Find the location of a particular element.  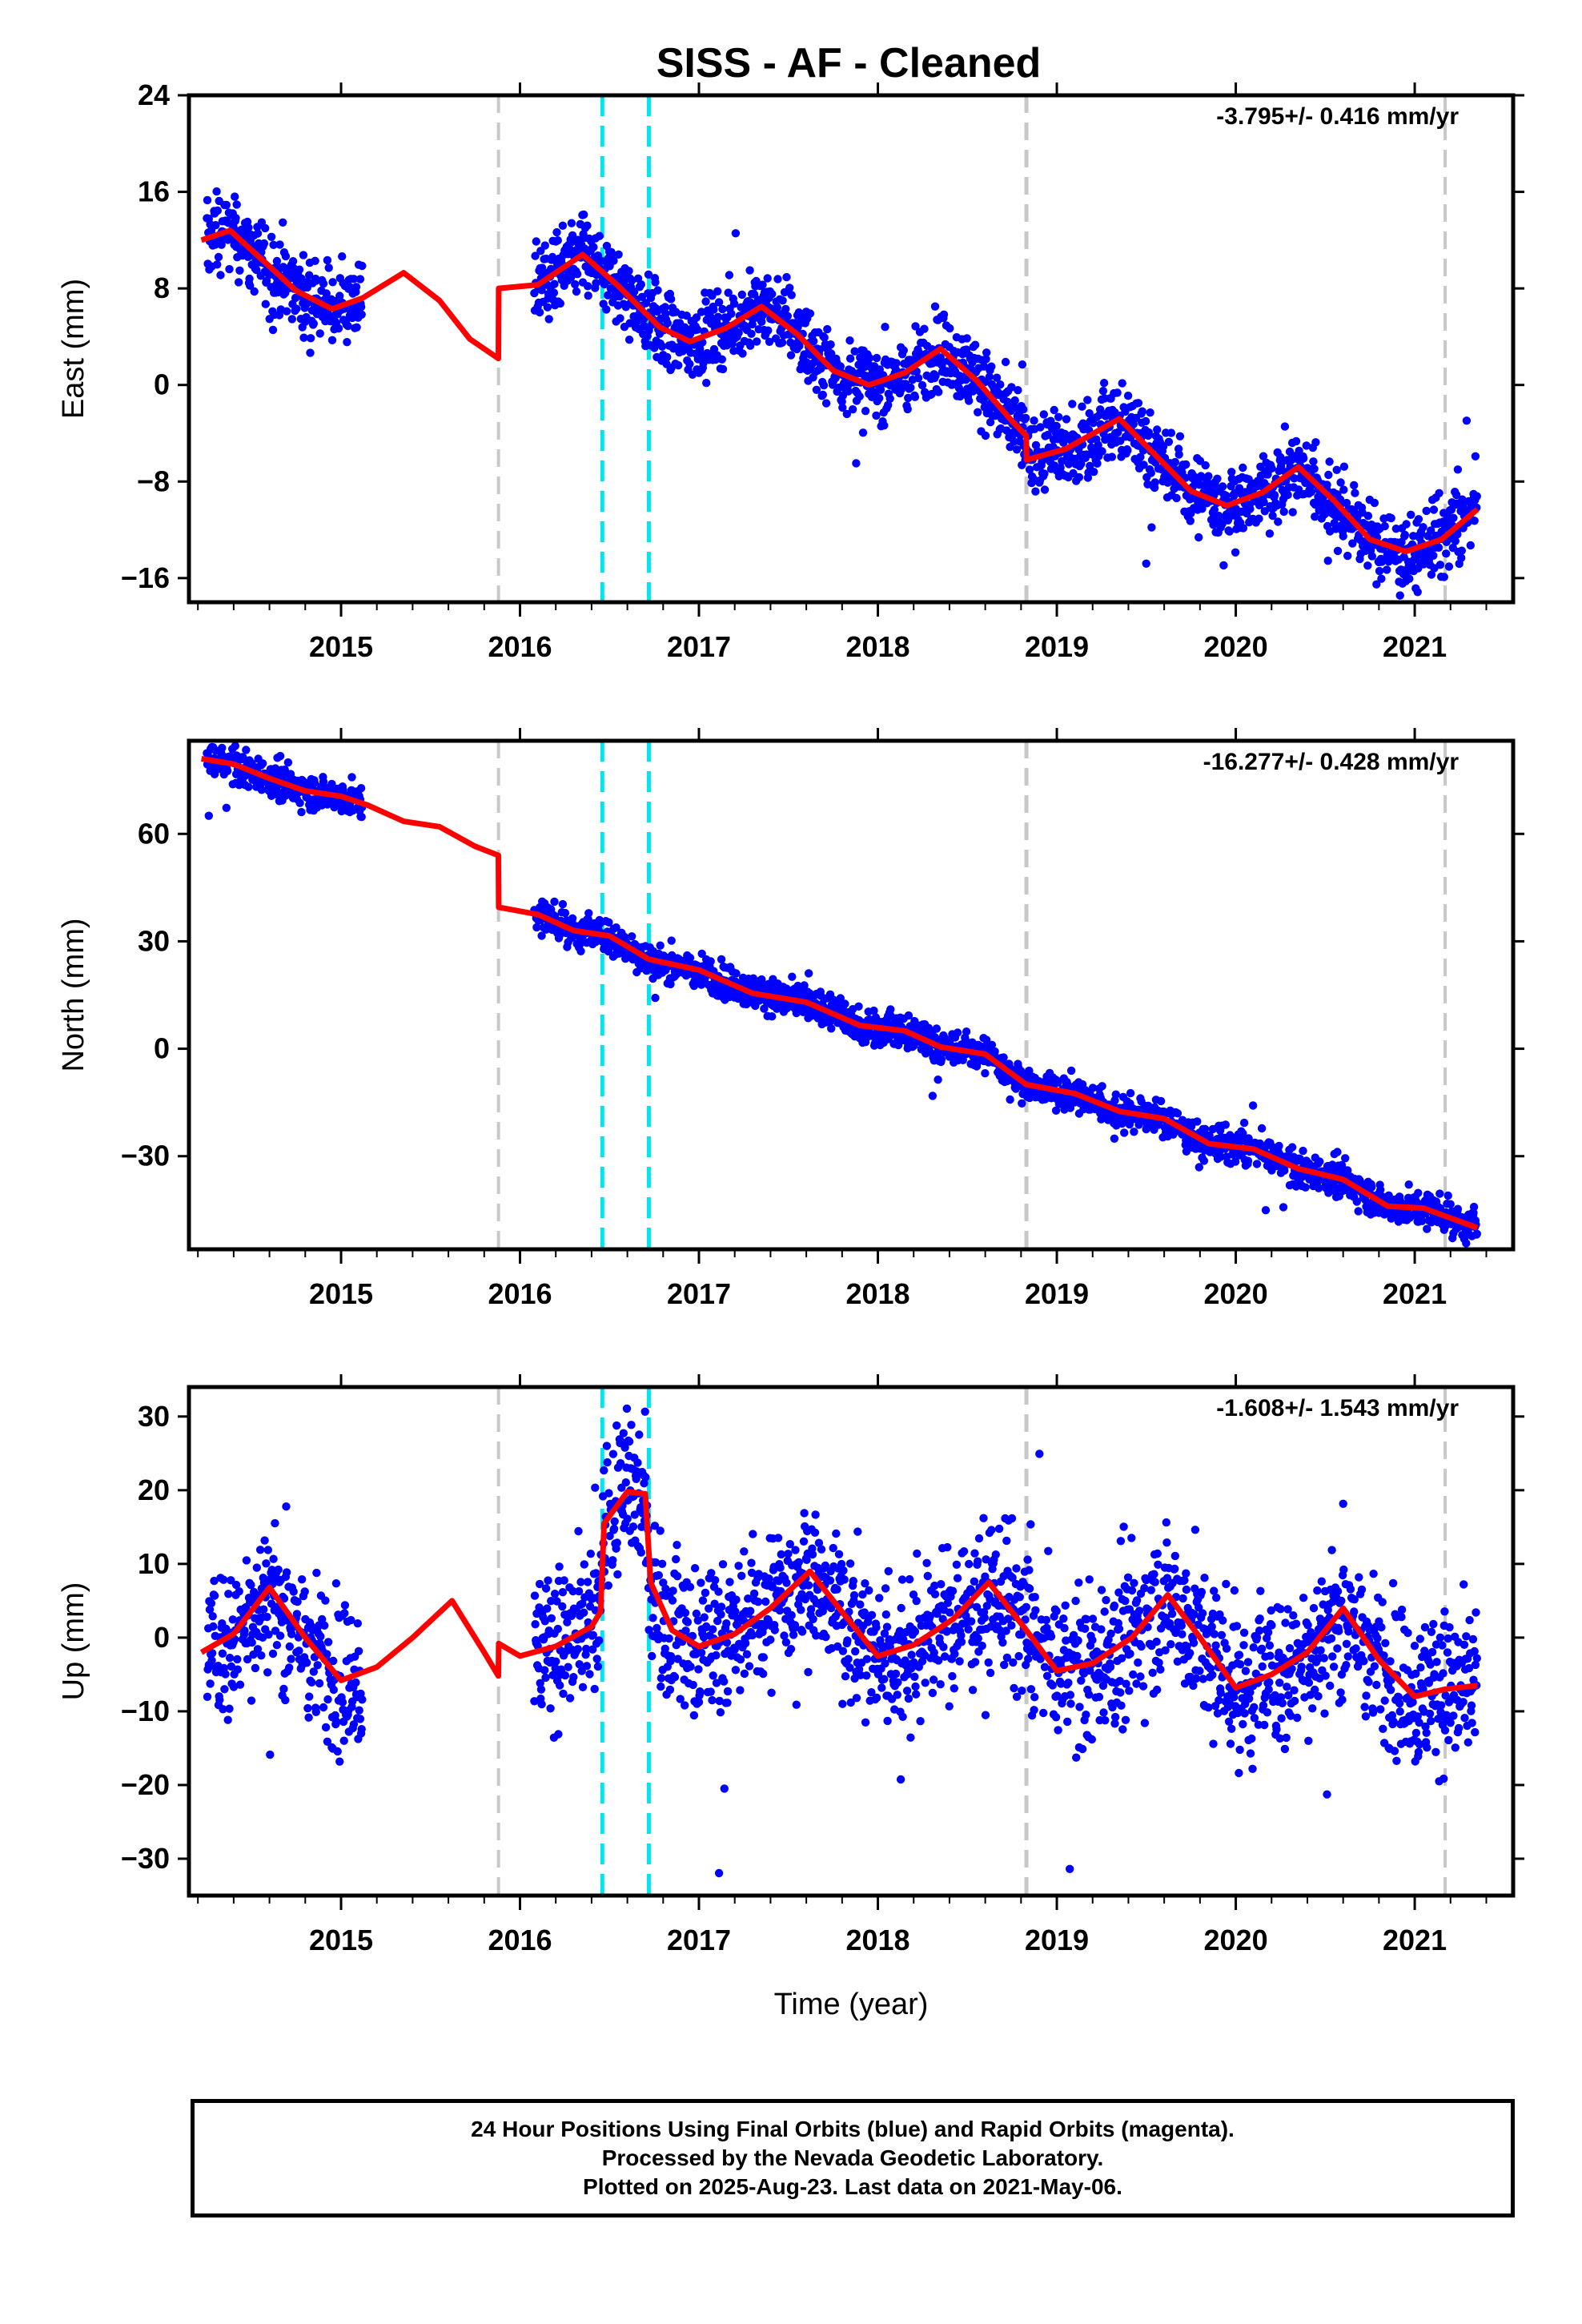

x-tick-label: 2017 is located at coordinates (699, 1294).